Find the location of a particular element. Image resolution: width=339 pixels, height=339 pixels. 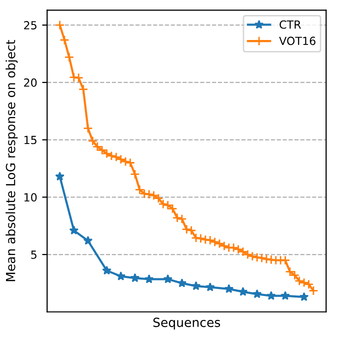

y-axis-title: Mean absolute LoG response on object is located at coordinates (12, 161).